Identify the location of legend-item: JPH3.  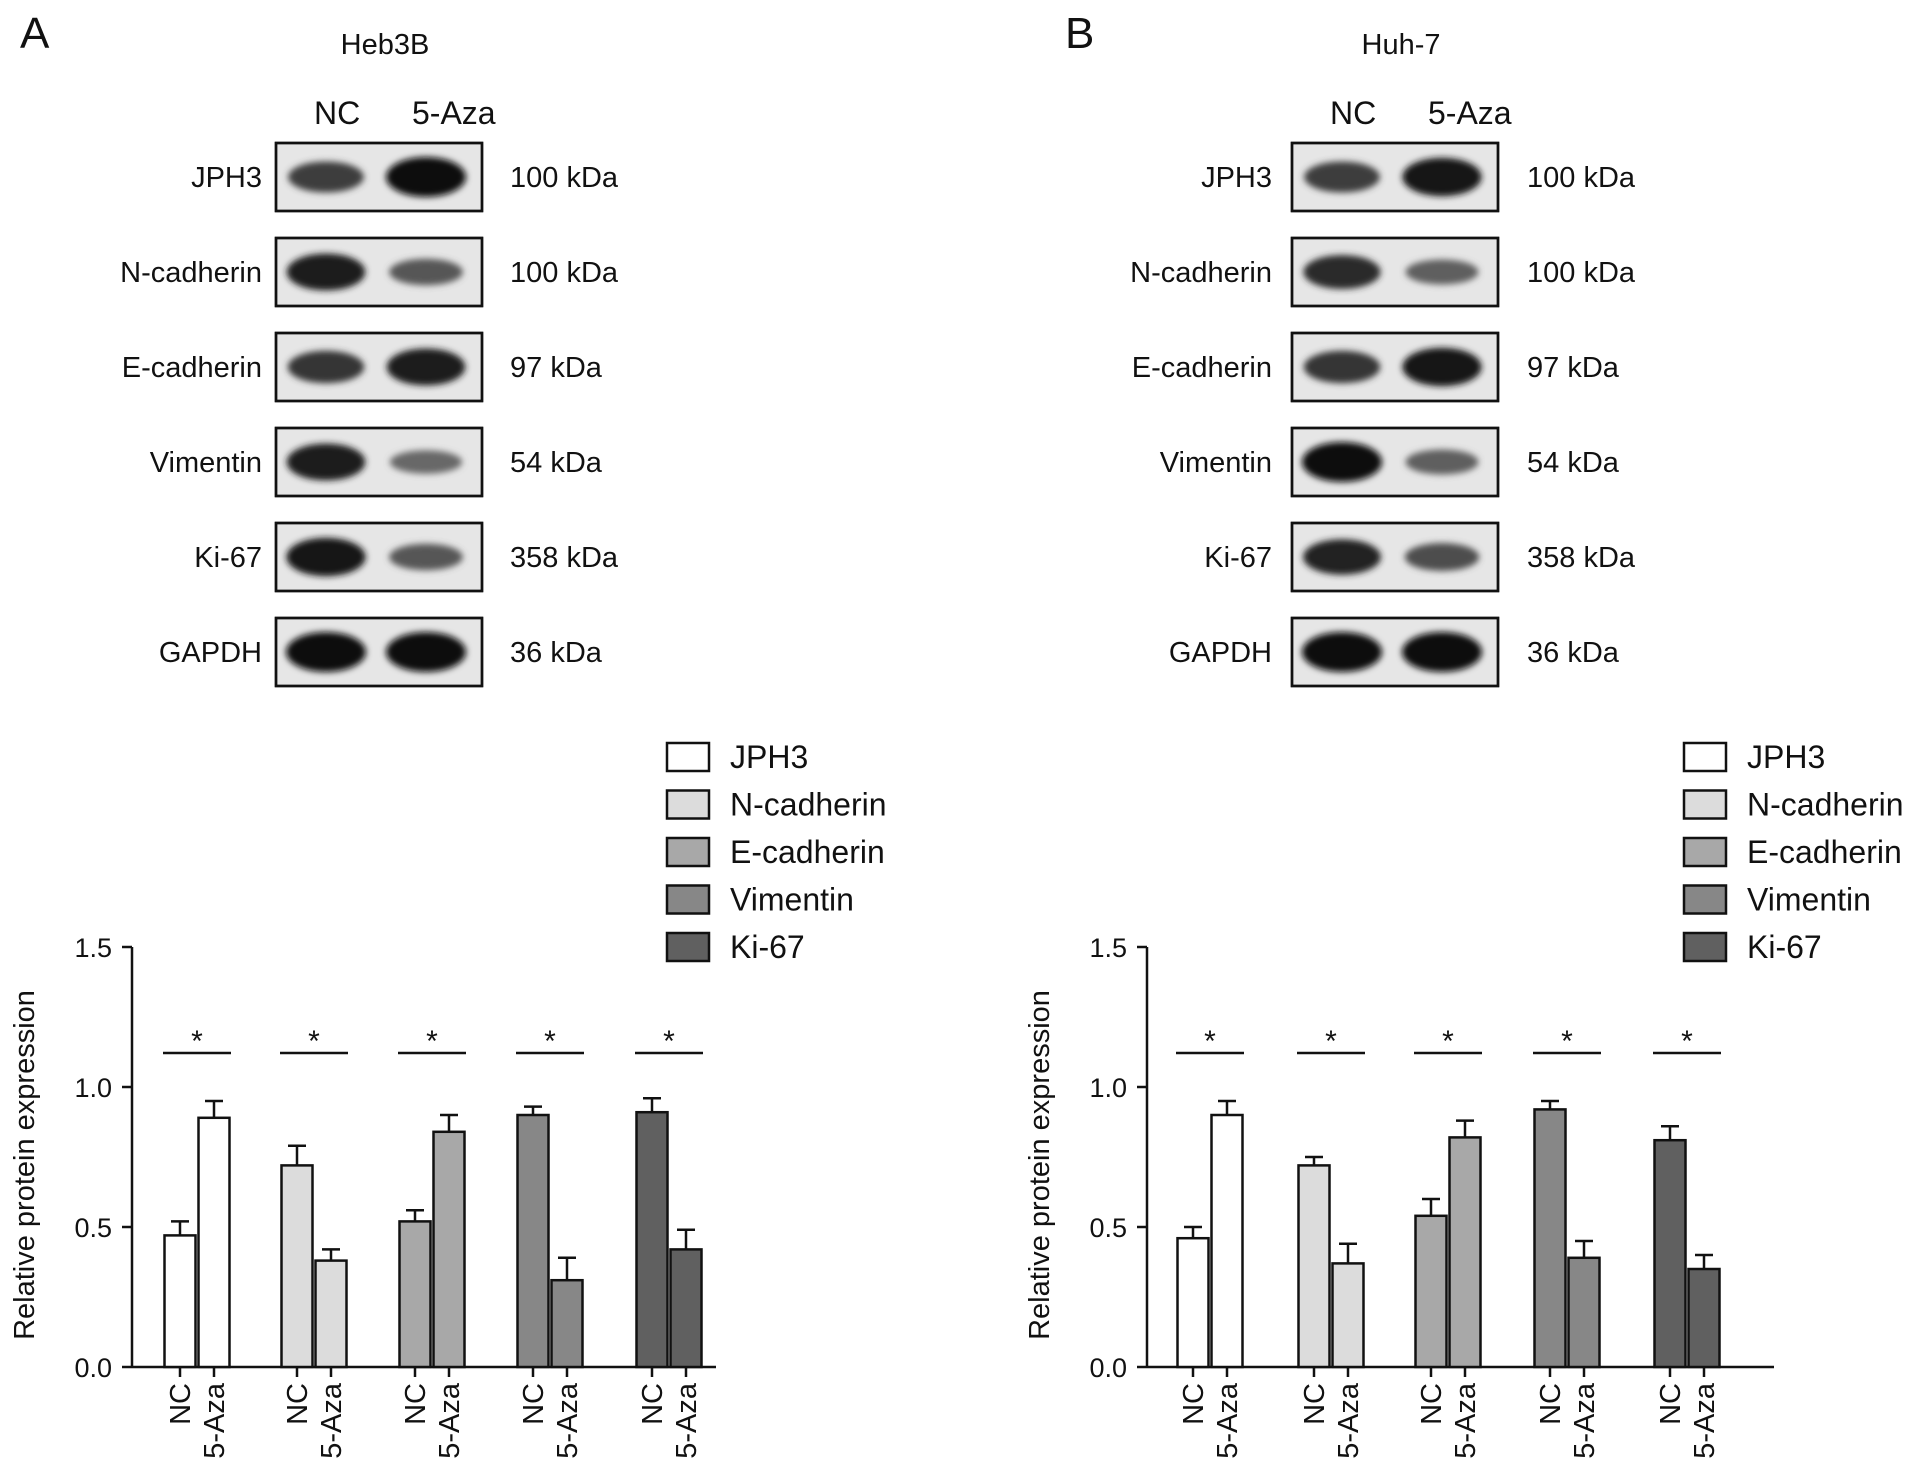
(1753, 757).